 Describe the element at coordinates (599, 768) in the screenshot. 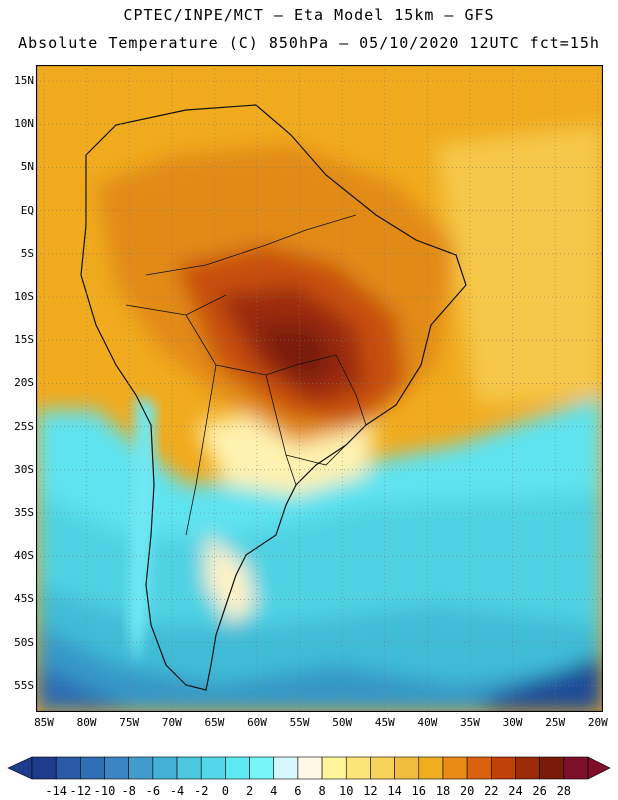

I see `color-bar-arrow-right` at that location.